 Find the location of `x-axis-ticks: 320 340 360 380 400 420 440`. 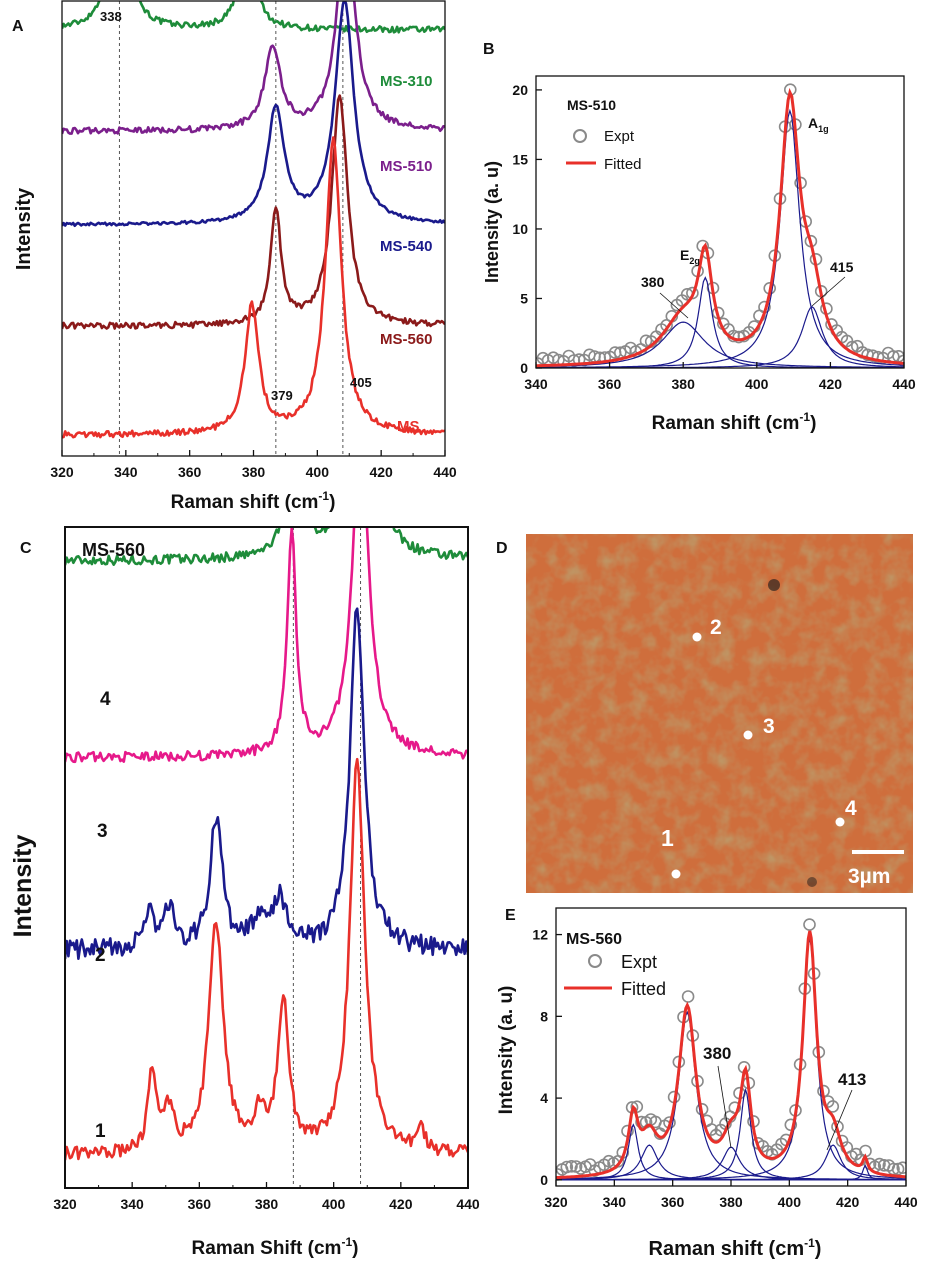

x-axis-ticks: 320 340 360 380 400 420 440 is located at coordinates (253, 465).